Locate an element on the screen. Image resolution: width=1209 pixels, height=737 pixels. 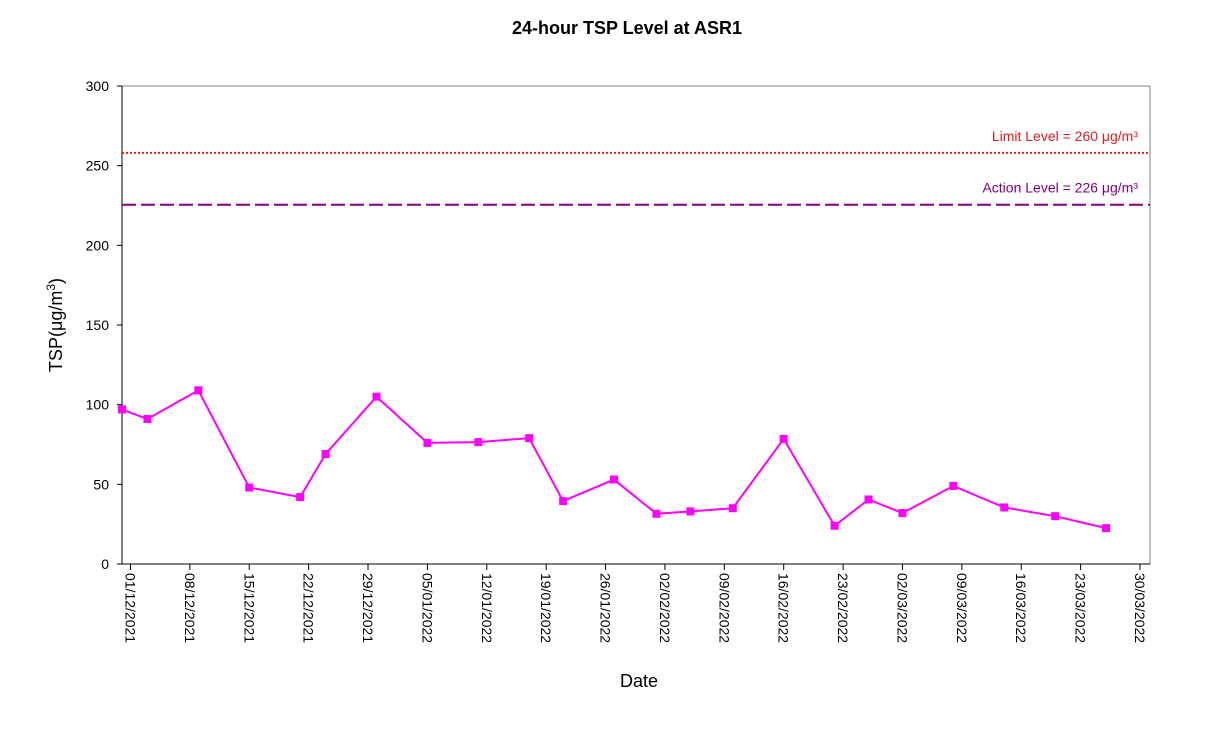
x-tick-label: 08/12/2021 is located at coordinates (190, 608).